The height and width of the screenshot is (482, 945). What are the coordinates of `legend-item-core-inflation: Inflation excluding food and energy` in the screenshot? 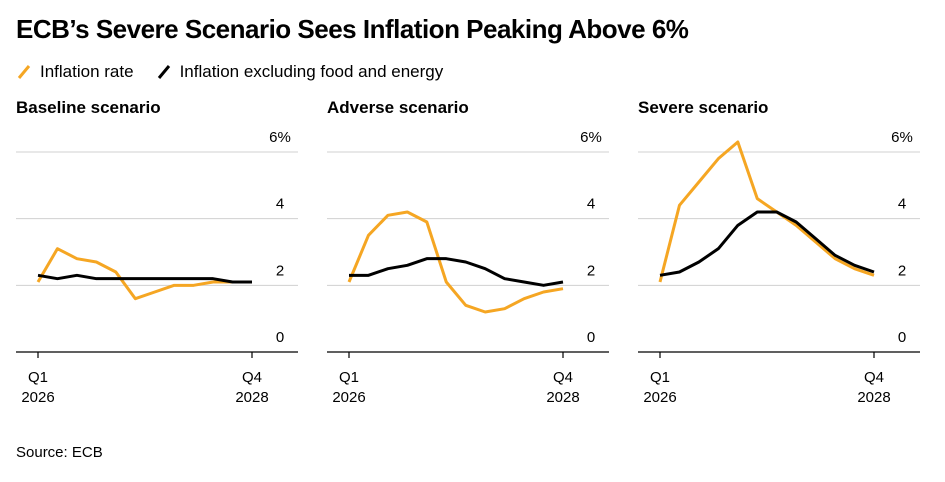 It's located at (300, 72).